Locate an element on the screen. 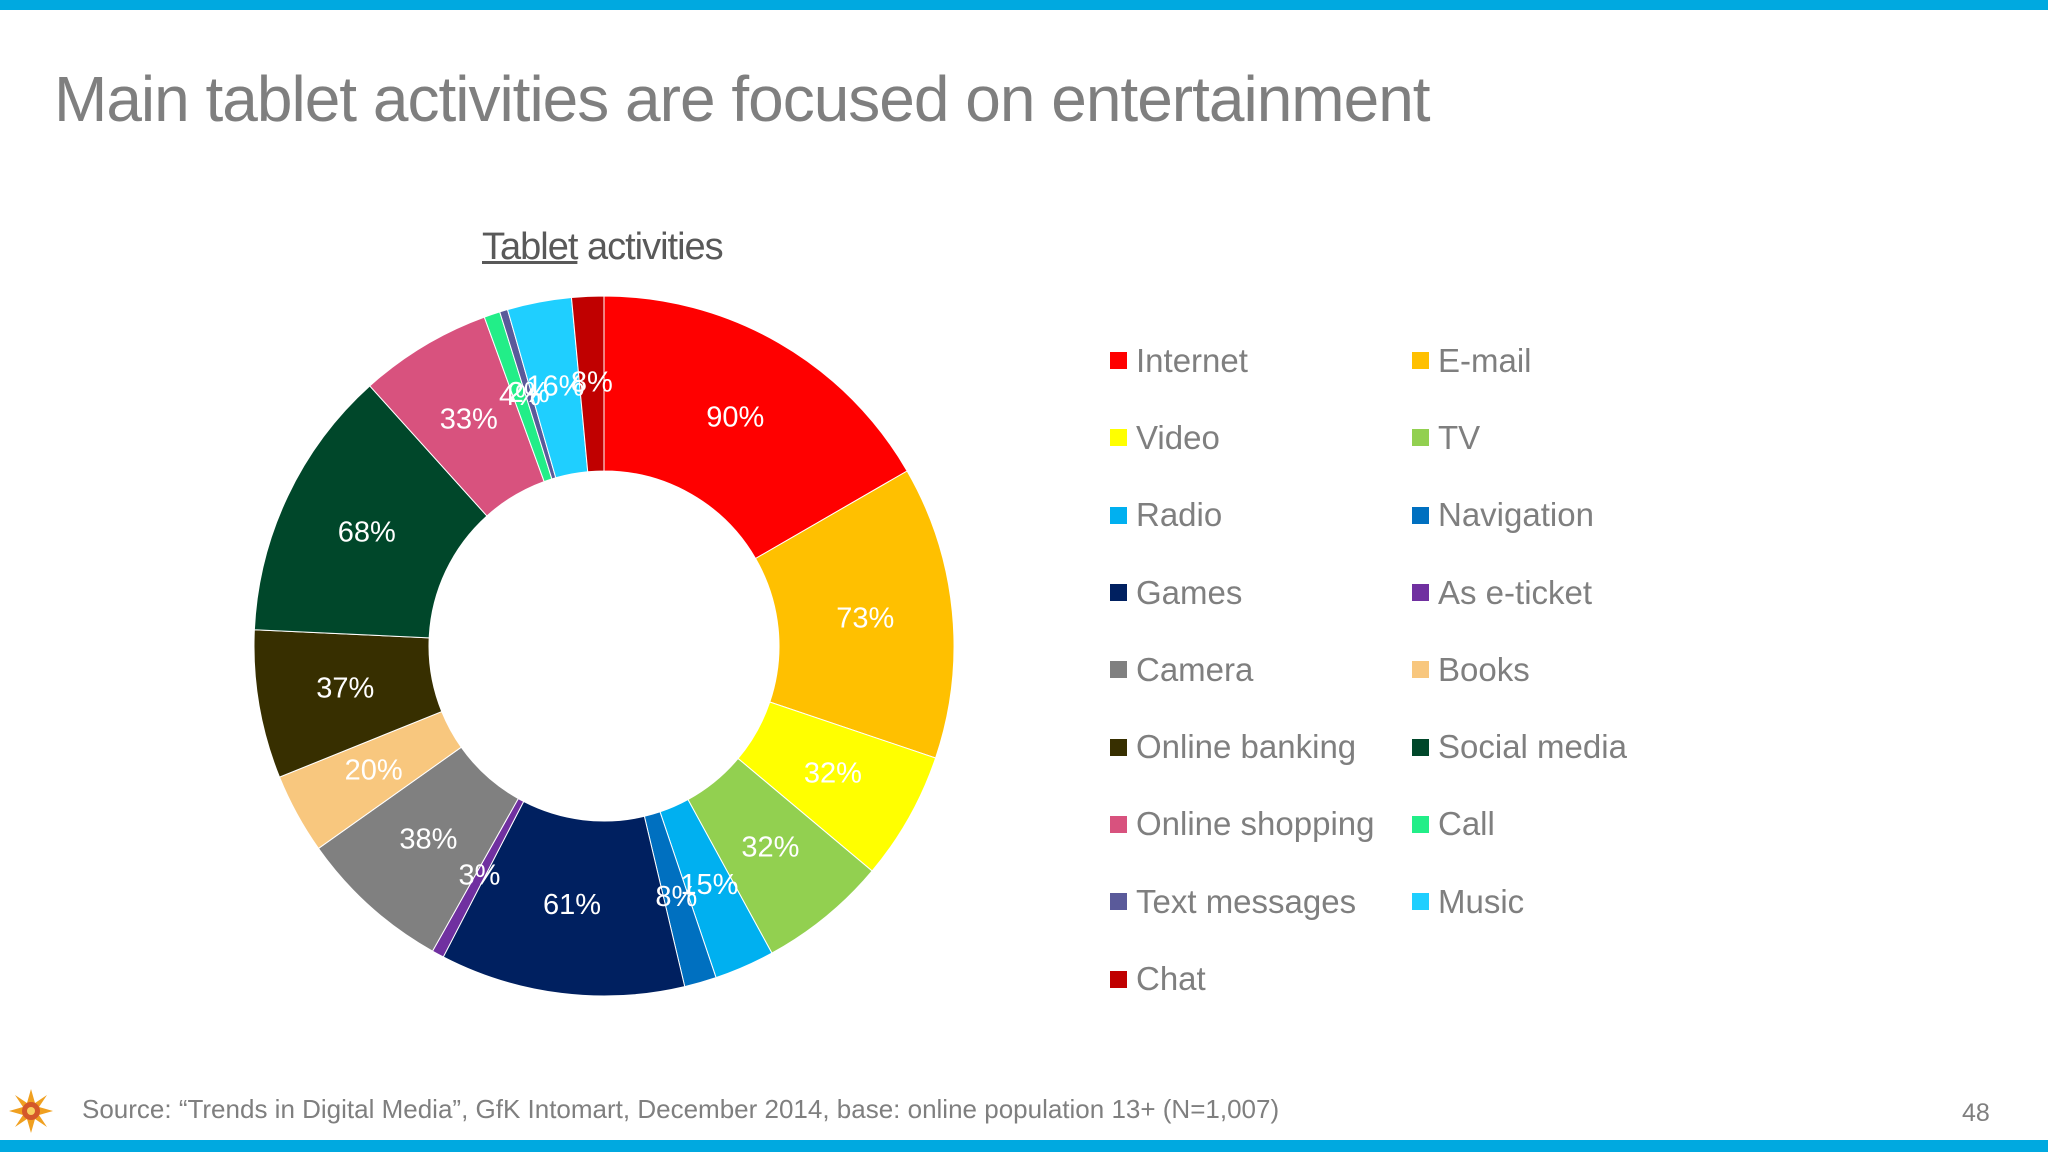  legend-item-text-messages: Text messages is located at coordinates (1261, 901).